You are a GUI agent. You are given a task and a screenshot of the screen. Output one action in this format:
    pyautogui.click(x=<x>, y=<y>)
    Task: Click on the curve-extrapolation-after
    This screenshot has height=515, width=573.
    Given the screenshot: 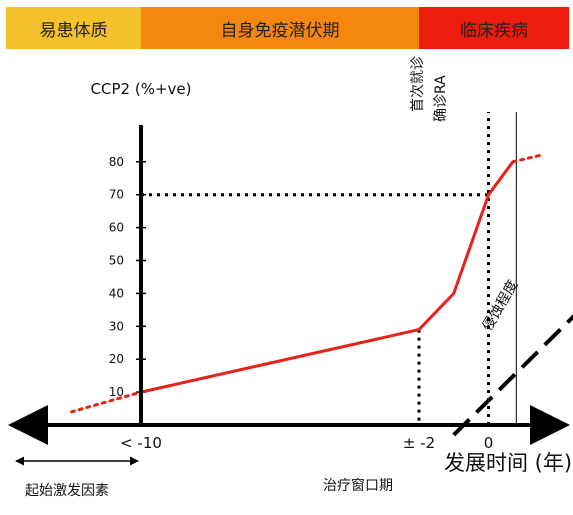 What is the action you would take?
    pyautogui.click(x=527, y=158)
    